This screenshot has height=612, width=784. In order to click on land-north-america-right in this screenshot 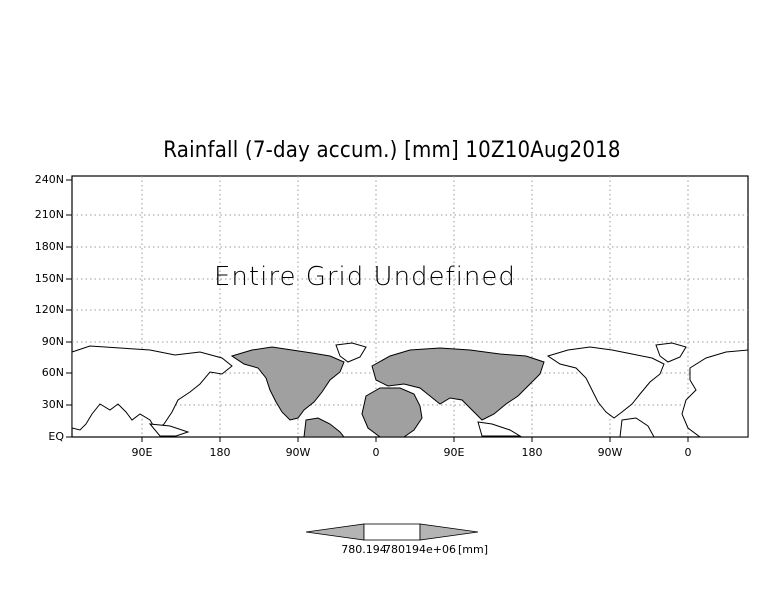, I will do `click(605, 382)`.